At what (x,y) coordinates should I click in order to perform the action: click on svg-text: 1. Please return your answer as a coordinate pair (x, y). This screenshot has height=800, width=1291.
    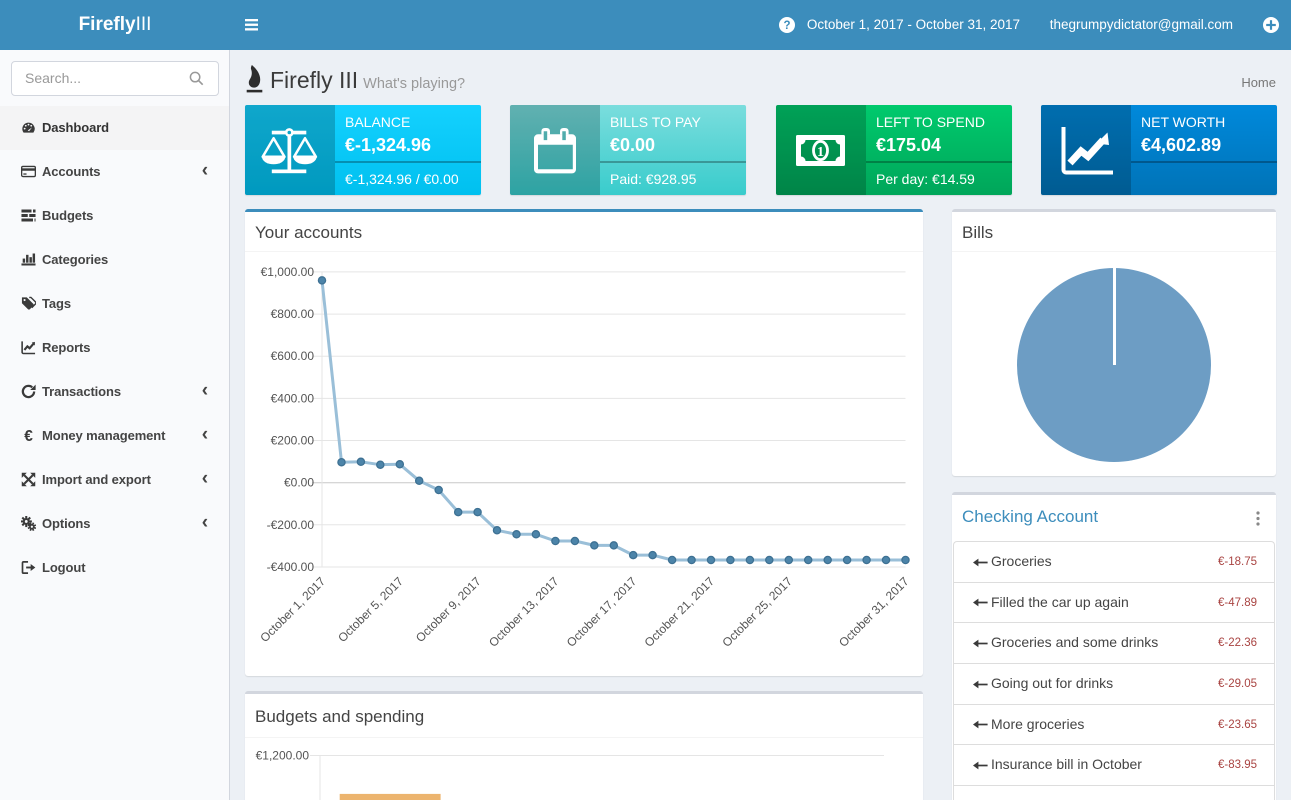
    Looking at the image, I should click on (820, 152).